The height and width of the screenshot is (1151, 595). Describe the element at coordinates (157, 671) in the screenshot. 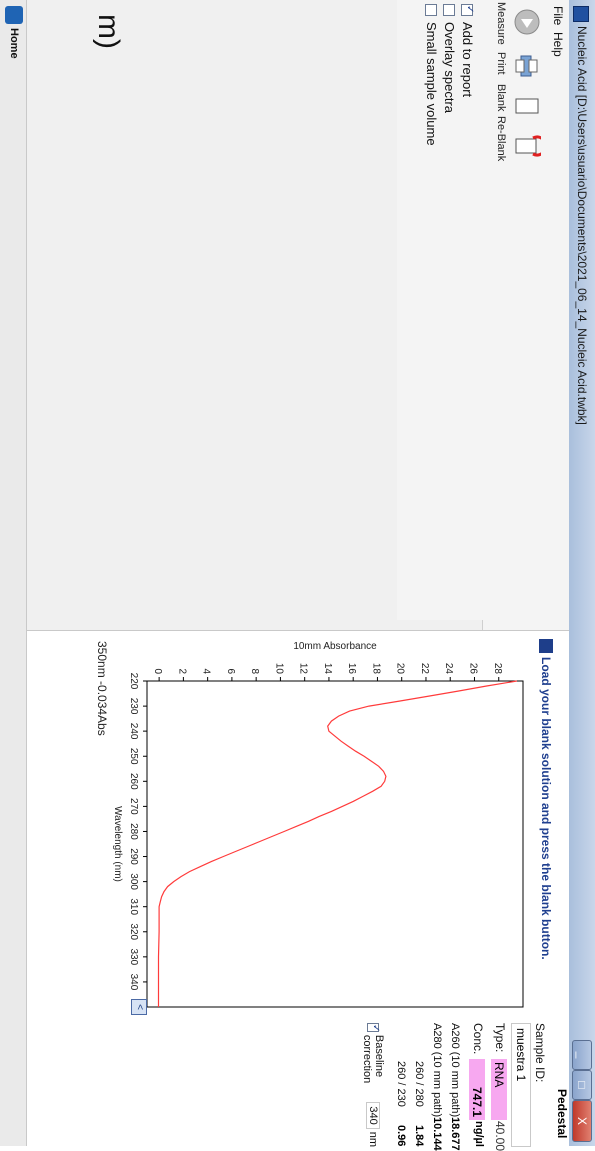

I see `y-tick-label: 0` at that location.